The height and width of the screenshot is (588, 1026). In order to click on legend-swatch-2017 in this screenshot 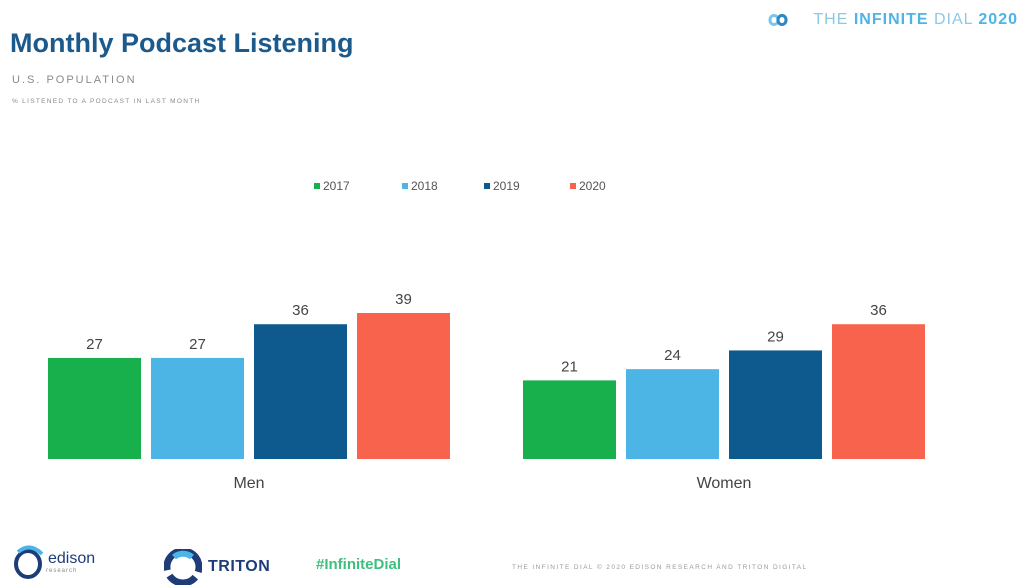, I will do `click(317, 186)`.